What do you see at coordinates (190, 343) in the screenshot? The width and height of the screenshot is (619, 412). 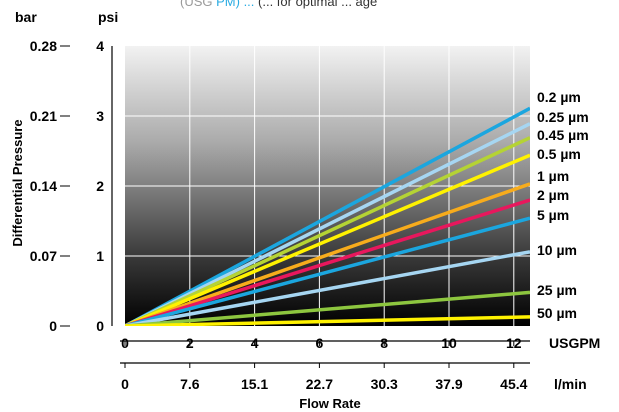 I see `x-tick-usgpm-1: 2` at bounding box center [190, 343].